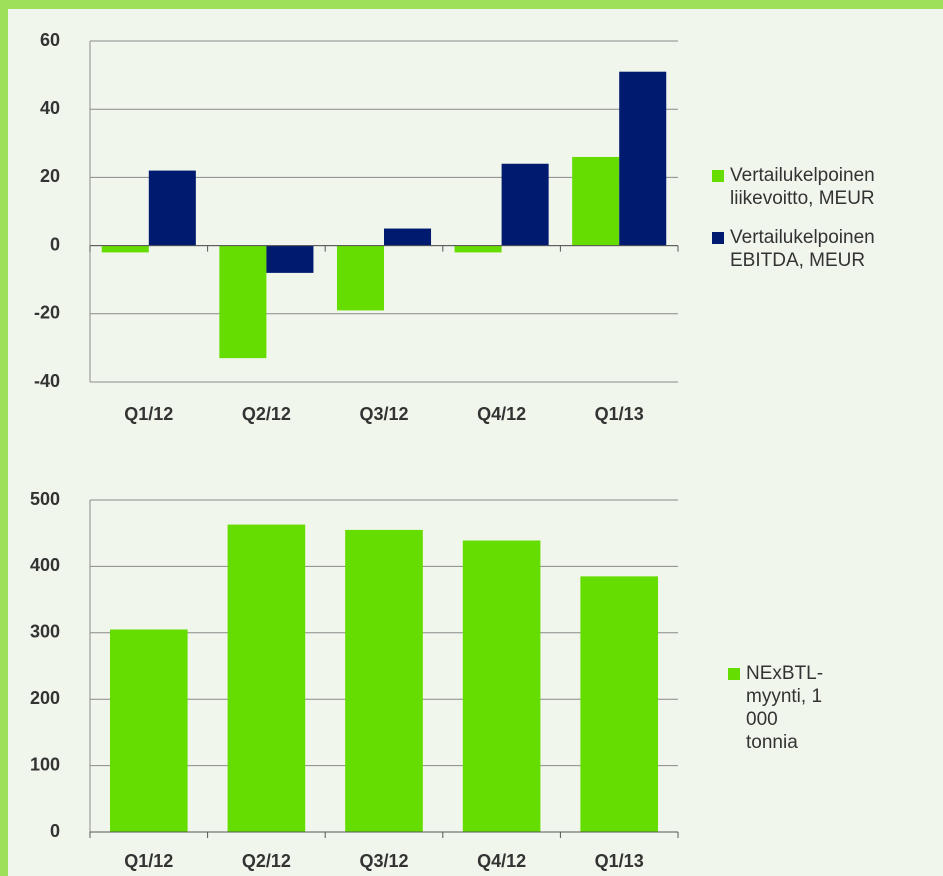  What do you see at coordinates (45, 632) in the screenshot?
I see `y-tick-label: 300` at bounding box center [45, 632].